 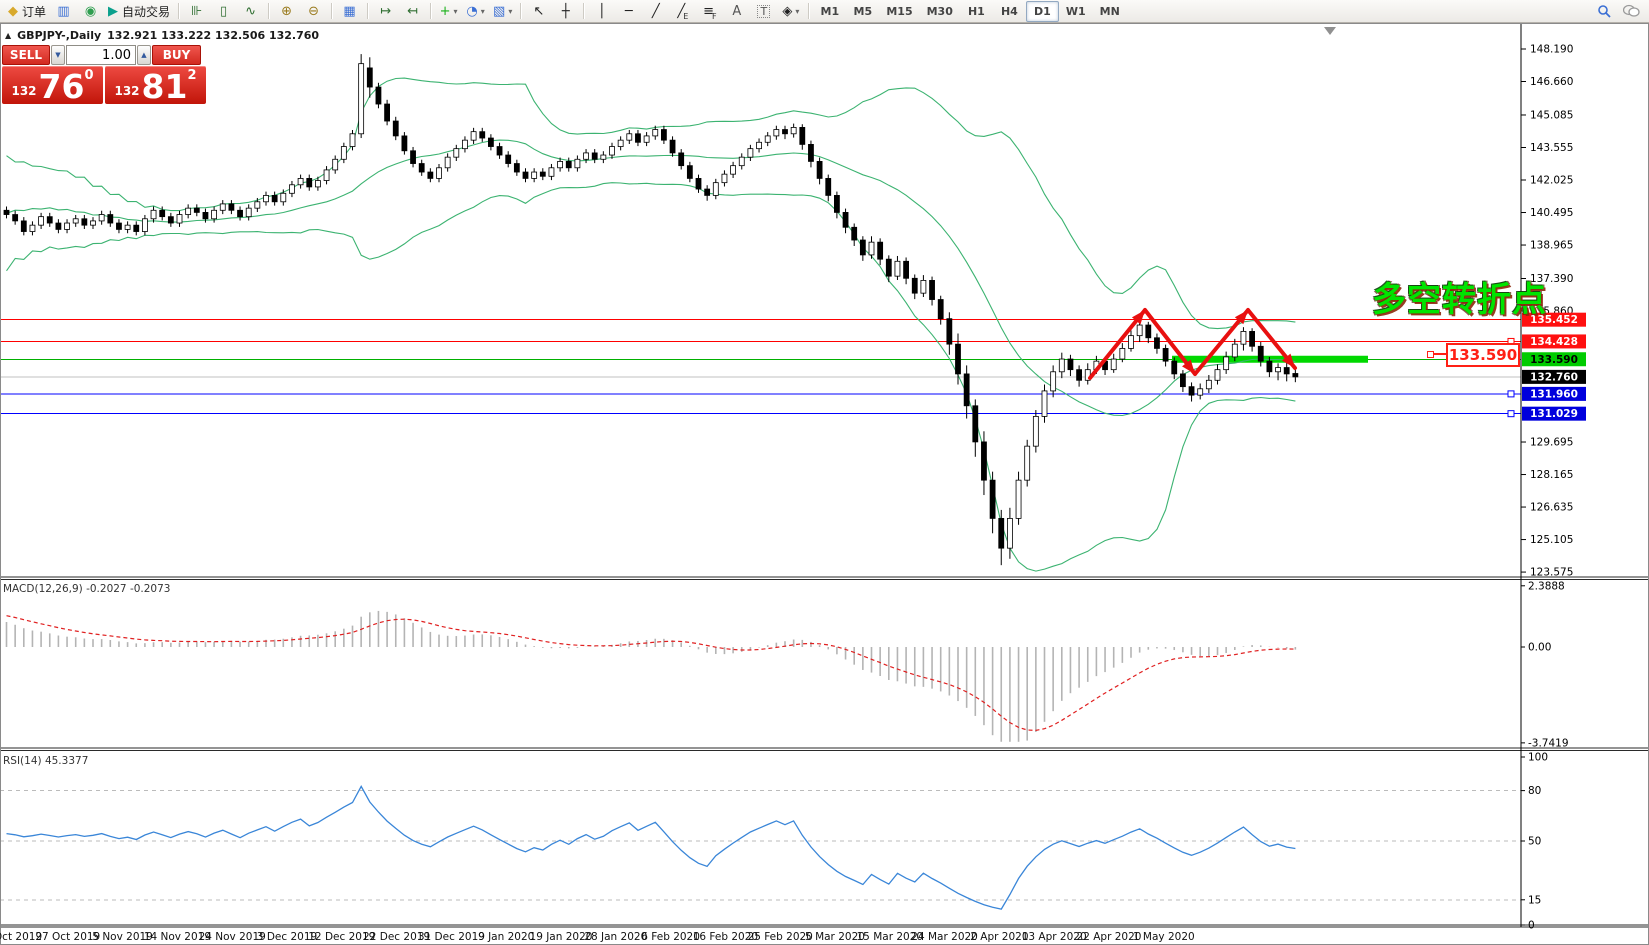 What do you see at coordinates (1009, 11) in the screenshot?
I see `tf-h4-button: H4` at bounding box center [1009, 11].